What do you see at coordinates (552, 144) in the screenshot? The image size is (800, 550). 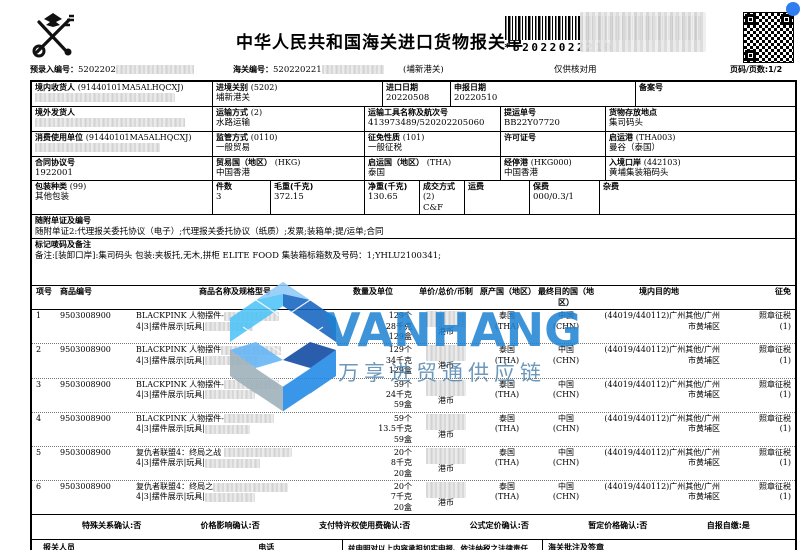 I see `field-license: 许可证号` at bounding box center [552, 144].